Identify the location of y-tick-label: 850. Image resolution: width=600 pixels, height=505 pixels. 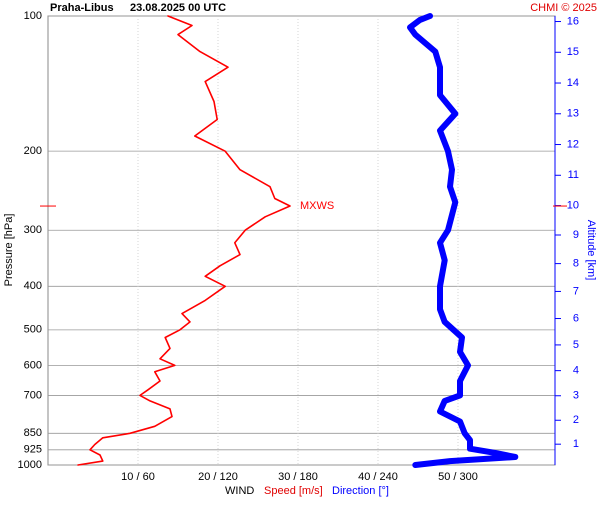
(33, 433).